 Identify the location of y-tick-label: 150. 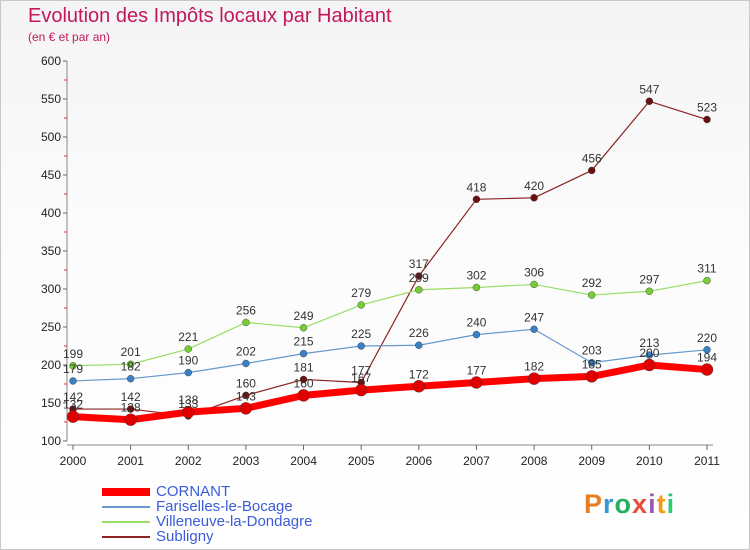
(51, 403).